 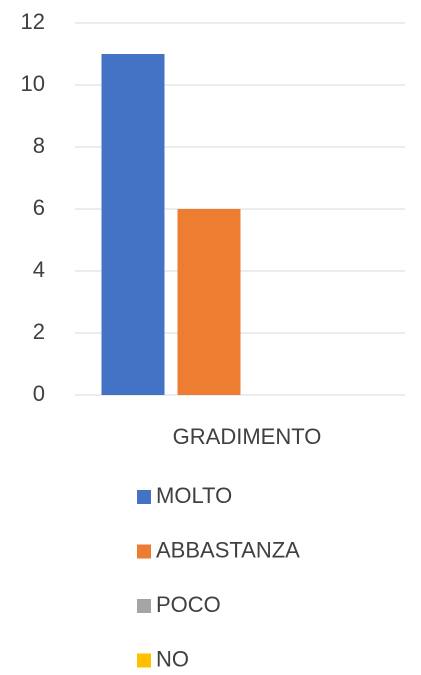 What do you see at coordinates (39, 331) in the screenshot?
I see `y-tick-label: 2` at bounding box center [39, 331].